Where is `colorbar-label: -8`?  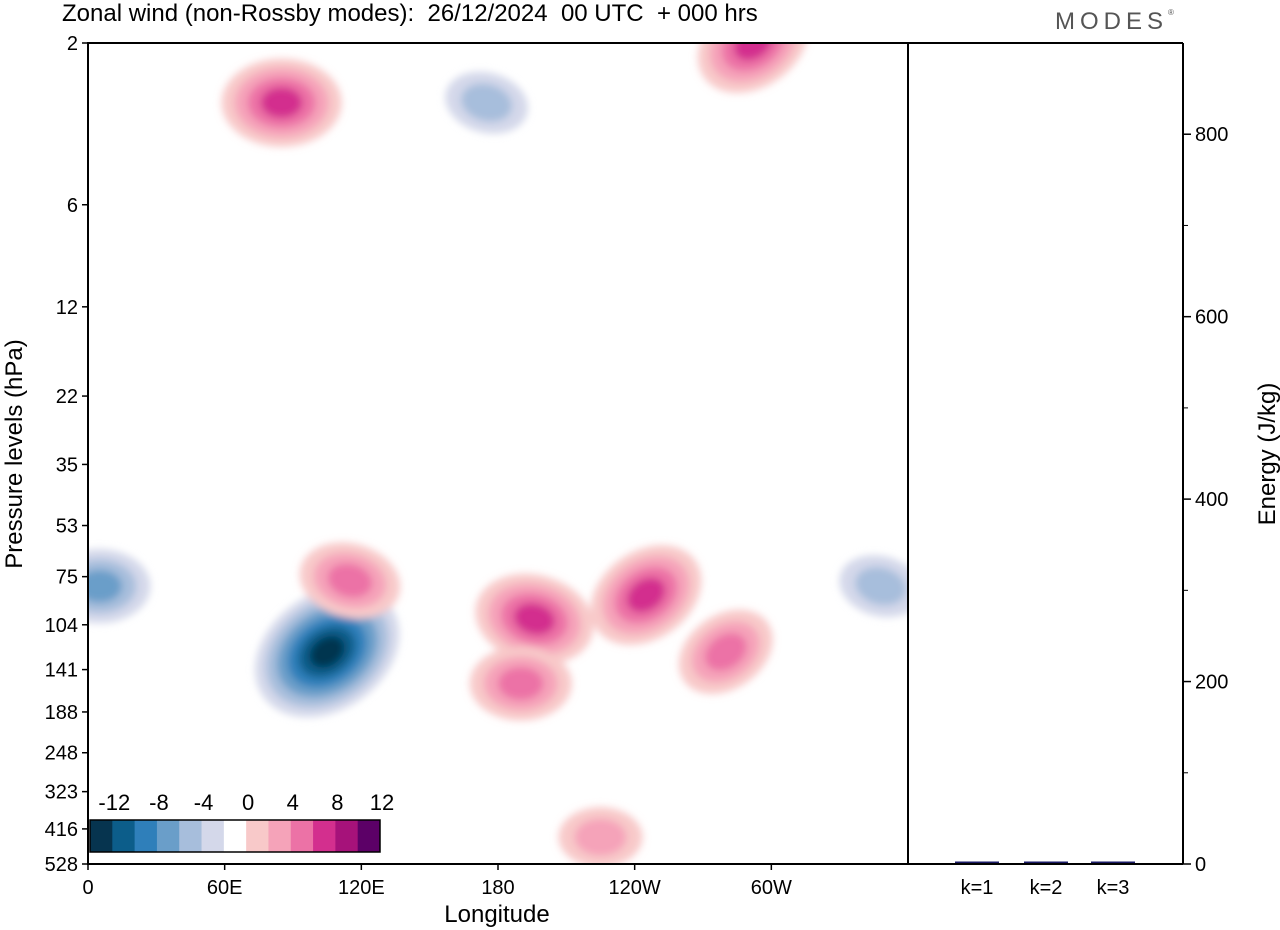 colorbar-label: -8 is located at coordinates (159, 802).